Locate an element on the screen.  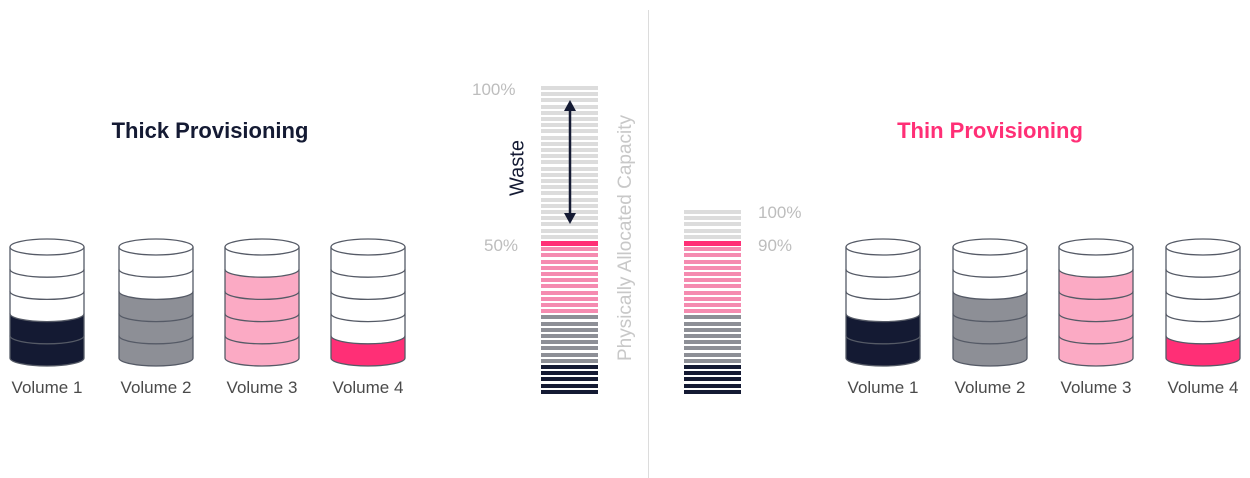
thick-100-percent-label: 100% is located at coordinates (494, 89).